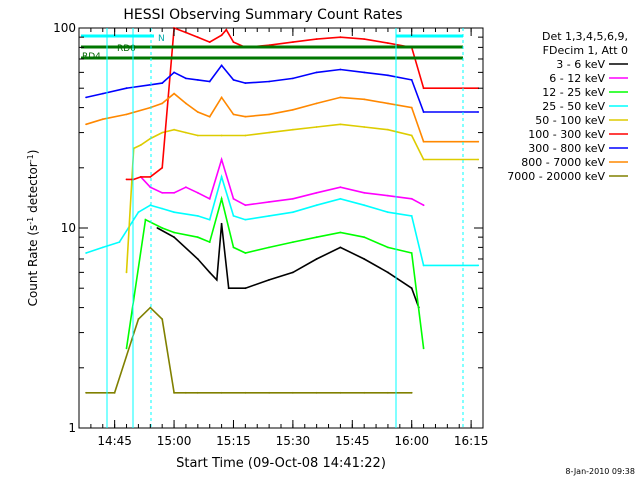 This screenshot has width=640, height=484. What do you see at coordinates (580, 64) in the screenshot?
I see `legend-label: 3 - 6 keV` at bounding box center [580, 64].